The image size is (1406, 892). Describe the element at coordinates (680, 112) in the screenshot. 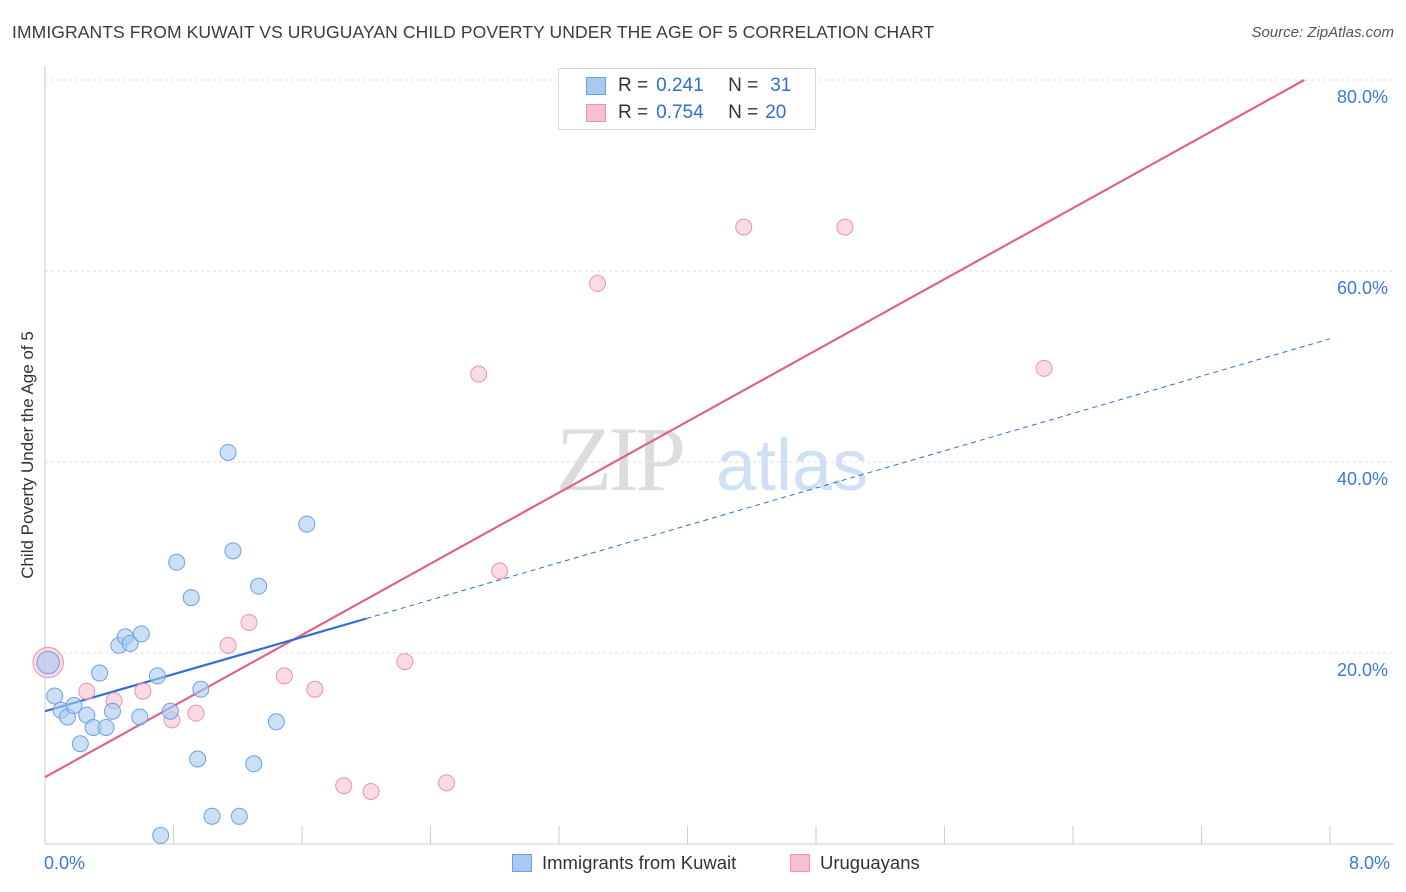

I see `legend-r-value: 0.754` at that location.